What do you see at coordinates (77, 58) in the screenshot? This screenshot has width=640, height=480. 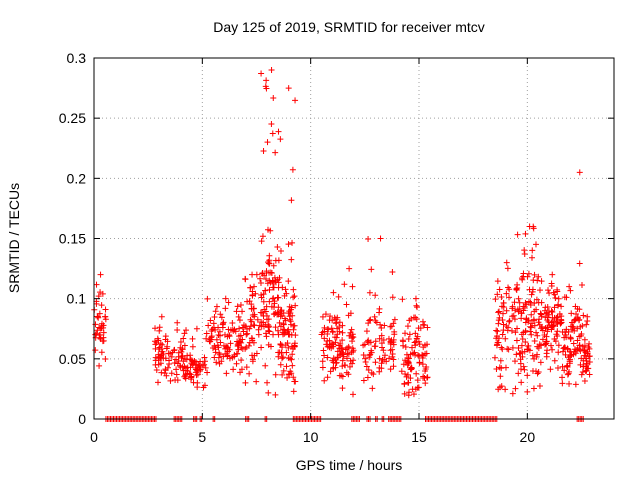 I see `y-tick-label: 0.3` at bounding box center [77, 58].